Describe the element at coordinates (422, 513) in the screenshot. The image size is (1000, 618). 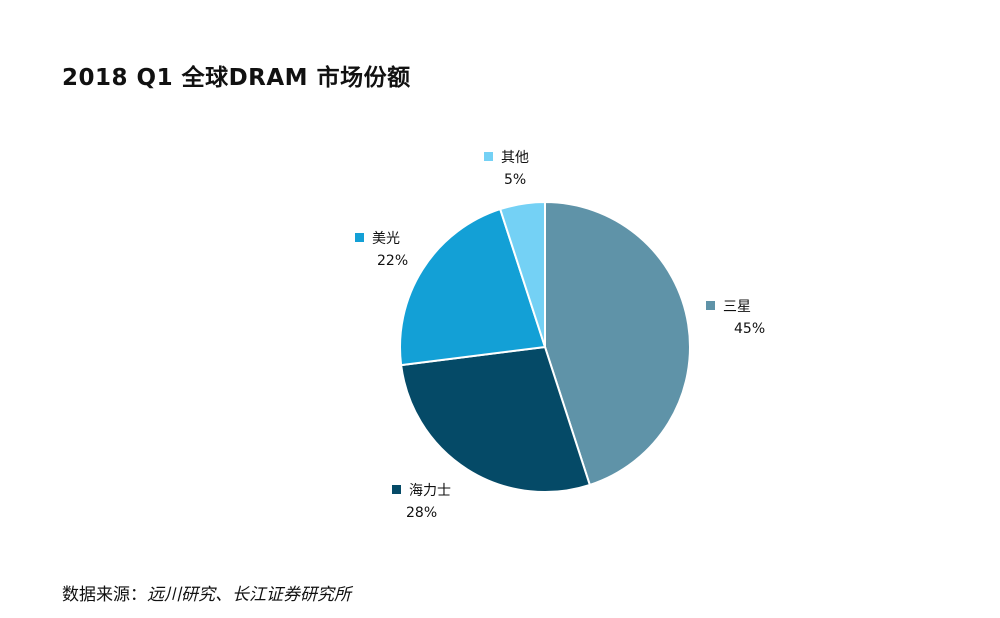
I see `legend-pct-hynix: 28%` at that location.